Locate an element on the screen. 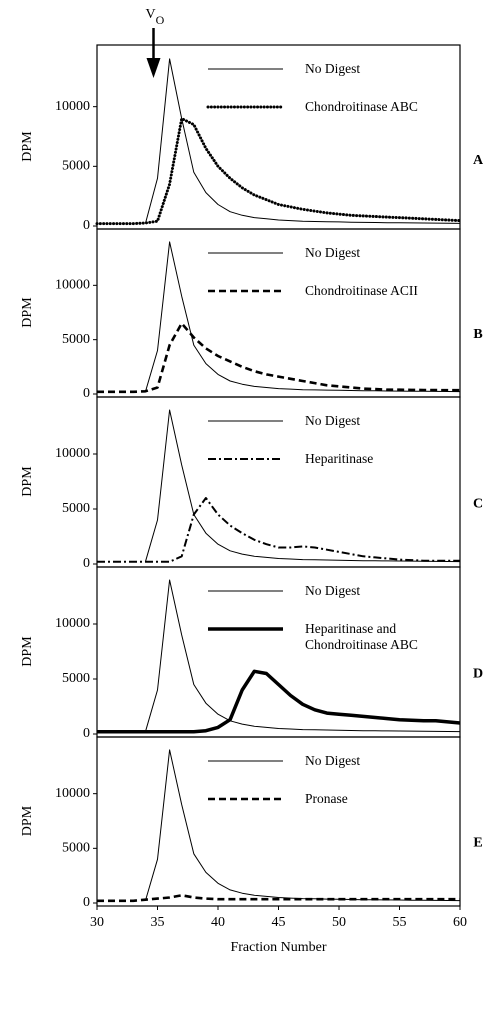 Image resolution: width=498 pixels, height=1018 pixels. annotation-arrowhead is located at coordinates (153, 68).